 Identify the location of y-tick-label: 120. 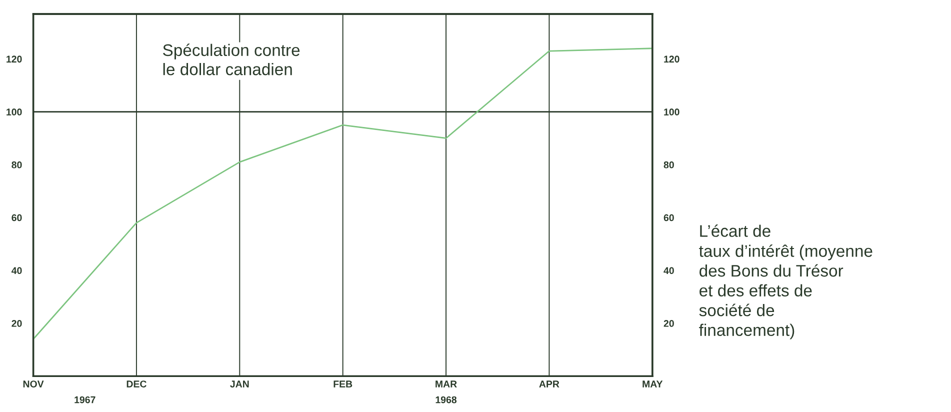
(14, 59).